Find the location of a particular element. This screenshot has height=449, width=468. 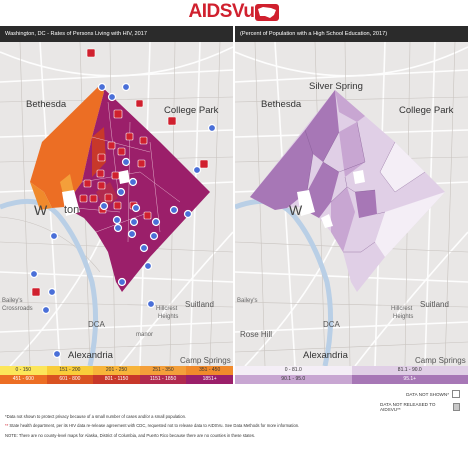

place-hillcrest-right: Hillcrest is located at coordinates (402, 309).